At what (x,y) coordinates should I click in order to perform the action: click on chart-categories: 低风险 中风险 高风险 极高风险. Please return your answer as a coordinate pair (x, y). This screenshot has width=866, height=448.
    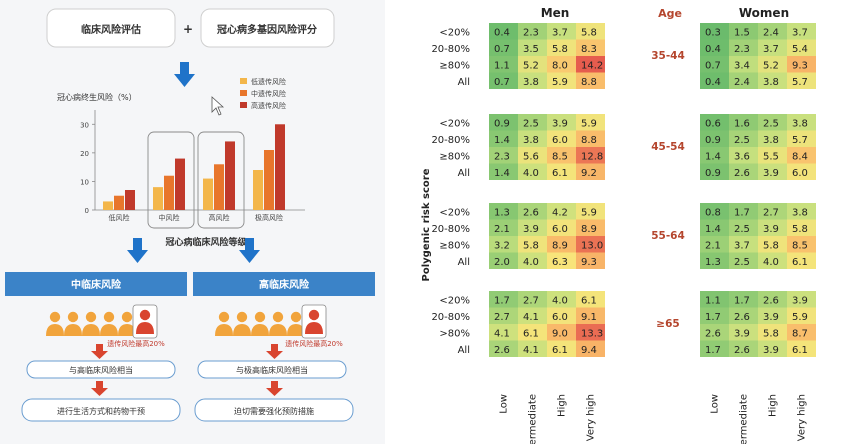
    Looking at the image, I should click on (196, 217).